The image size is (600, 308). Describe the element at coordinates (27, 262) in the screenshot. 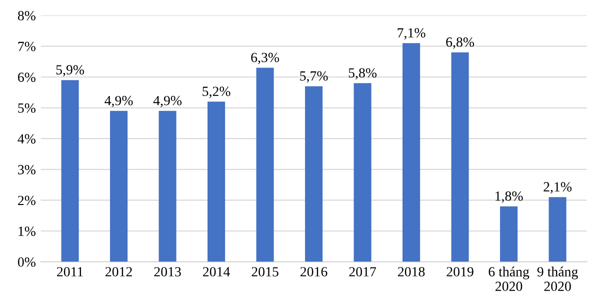

I see `y-tick-label: 0%` at that location.